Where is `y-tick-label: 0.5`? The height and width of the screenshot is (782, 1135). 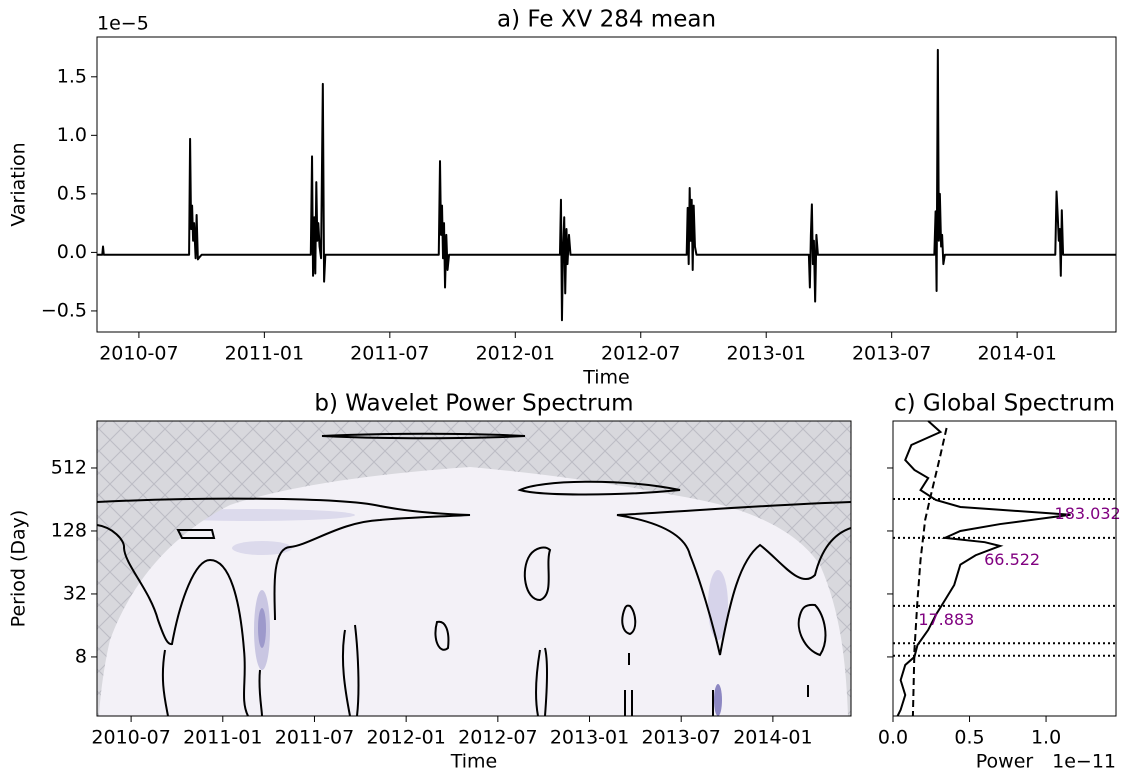 y-tick-label: 0.5 is located at coordinates (72, 193).